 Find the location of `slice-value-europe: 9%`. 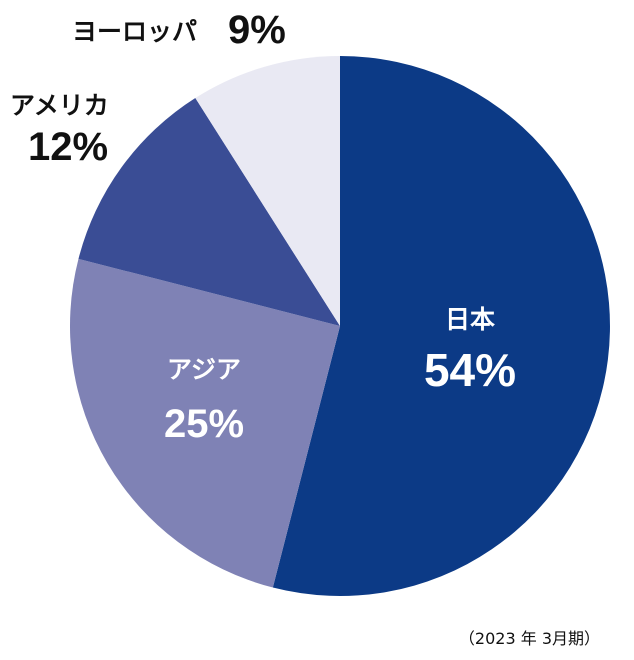

slice-value-europe: 9% is located at coordinates (257, 30).